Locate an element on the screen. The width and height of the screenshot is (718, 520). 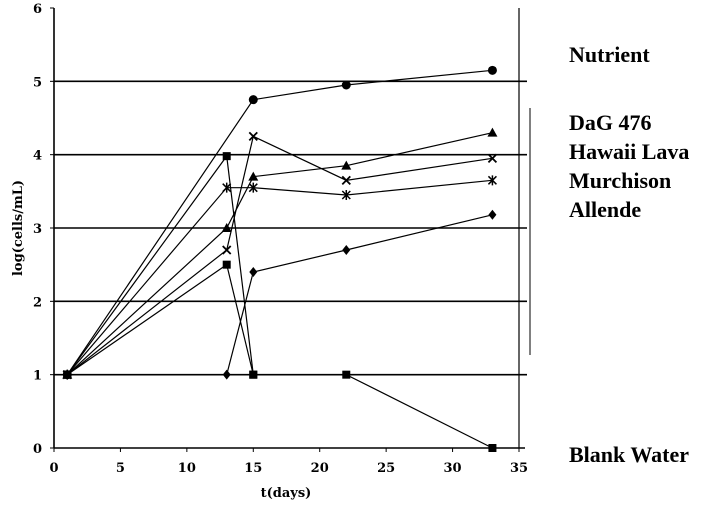
x-tick-label: 25 is located at coordinates (386, 468).